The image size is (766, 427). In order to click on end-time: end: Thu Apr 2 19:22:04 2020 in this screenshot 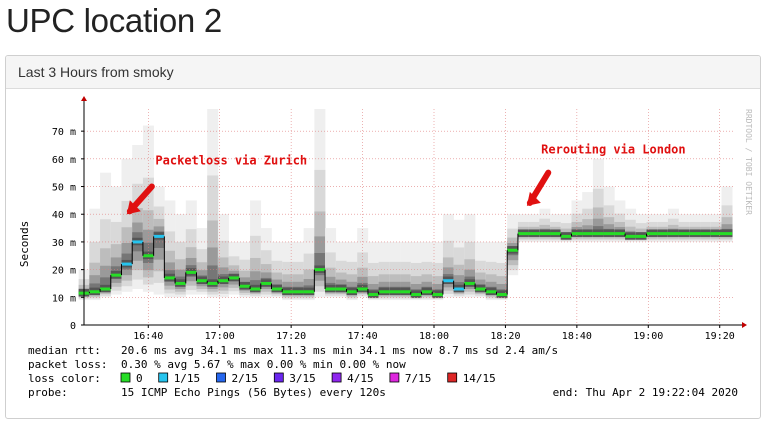, I will do `click(645, 392)`.